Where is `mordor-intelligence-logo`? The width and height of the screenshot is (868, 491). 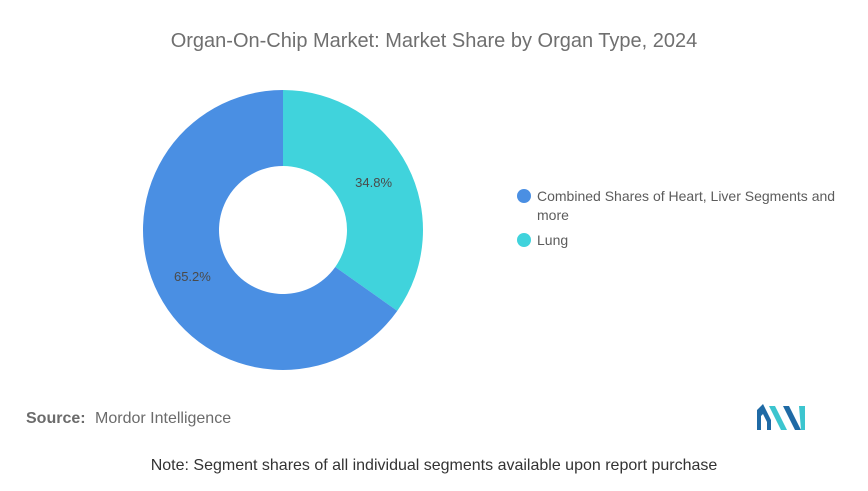 mordor-intelligence-logo is located at coordinates (781, 417).